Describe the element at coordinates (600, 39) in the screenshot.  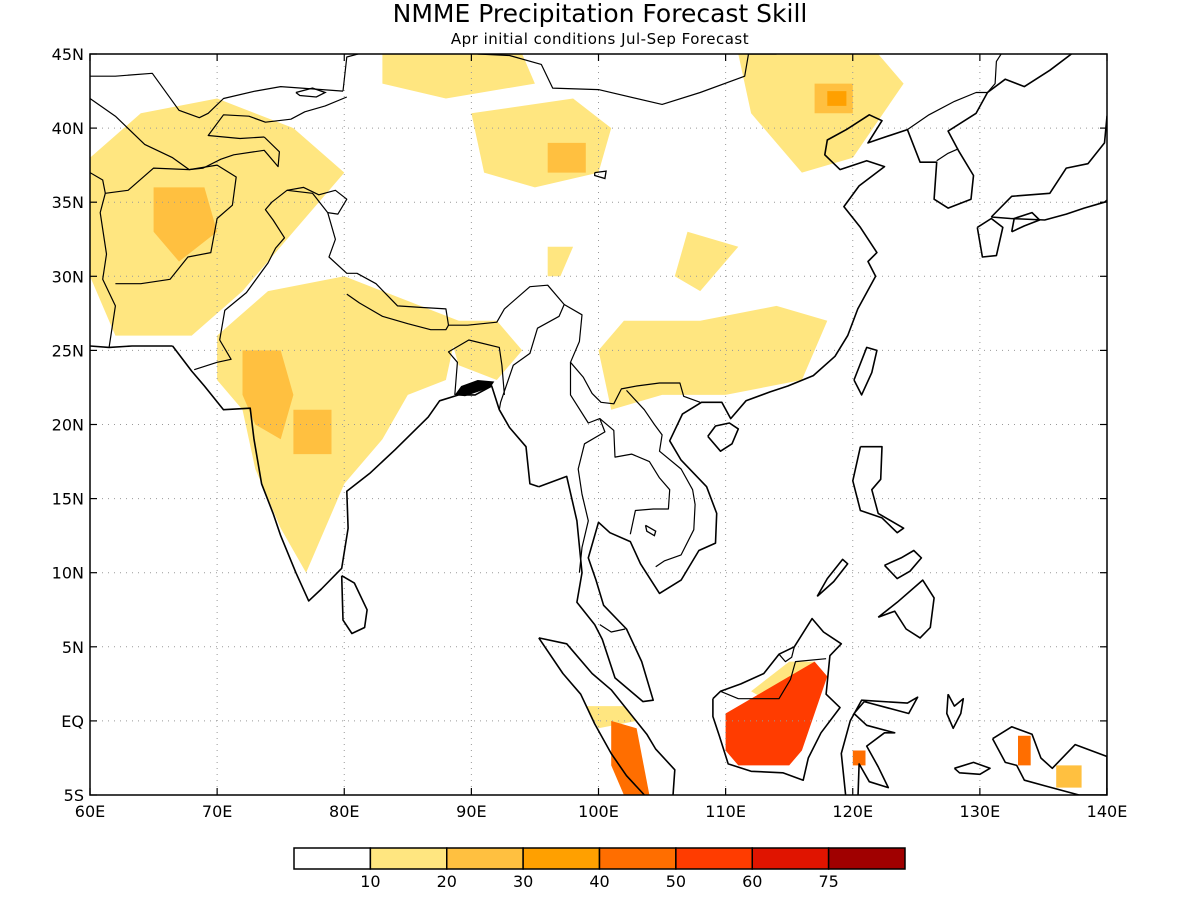
I see `map-subtitle: Apr initial conditions Jul-Sep Forecast` at that location.